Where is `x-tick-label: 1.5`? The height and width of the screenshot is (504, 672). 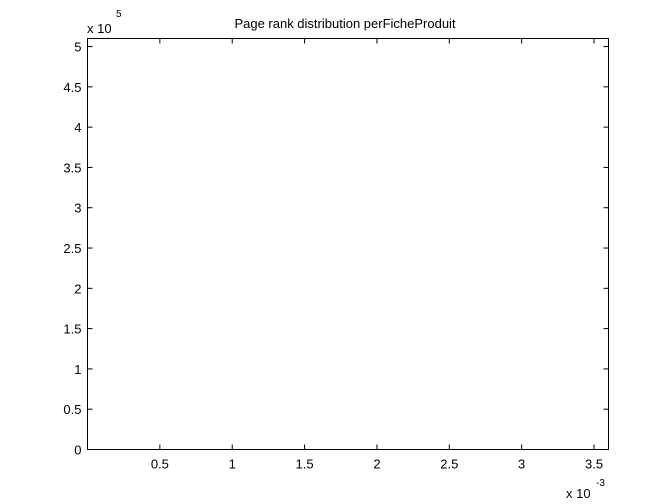 x-tick-label: 1.5 is located at coordinates (305, 464).